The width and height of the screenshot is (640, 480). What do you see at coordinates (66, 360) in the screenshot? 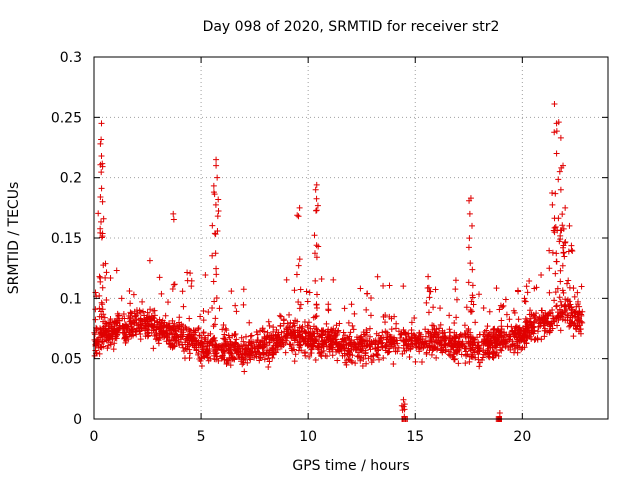
I see `y-tick-label: 0.05` at bounding box center [66, 360].